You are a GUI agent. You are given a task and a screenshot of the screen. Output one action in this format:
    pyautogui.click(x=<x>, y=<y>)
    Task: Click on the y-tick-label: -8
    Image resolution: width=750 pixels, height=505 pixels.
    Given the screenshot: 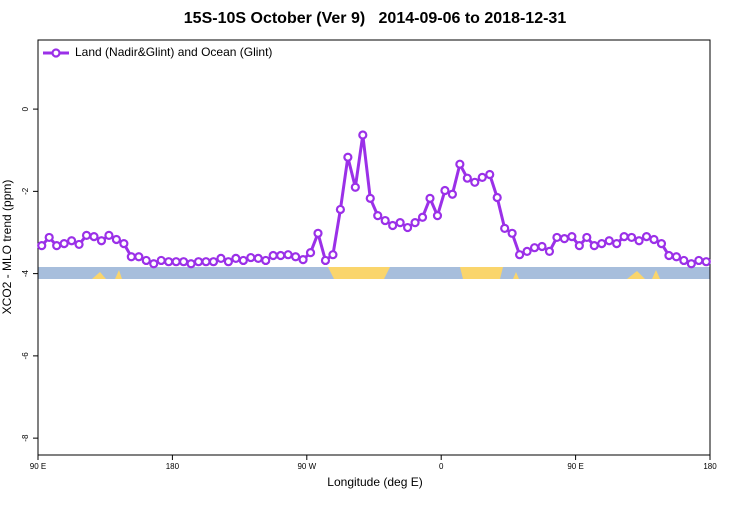 What is the action you would take?
    pyautogui.click(x=25, y=438)
    